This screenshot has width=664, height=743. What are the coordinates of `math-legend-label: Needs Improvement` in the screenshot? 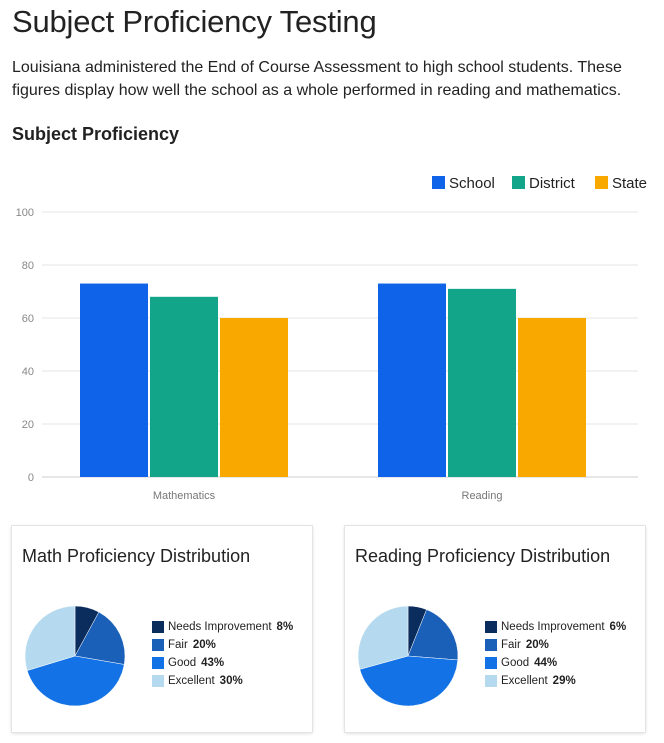 It's located at (220, 627).